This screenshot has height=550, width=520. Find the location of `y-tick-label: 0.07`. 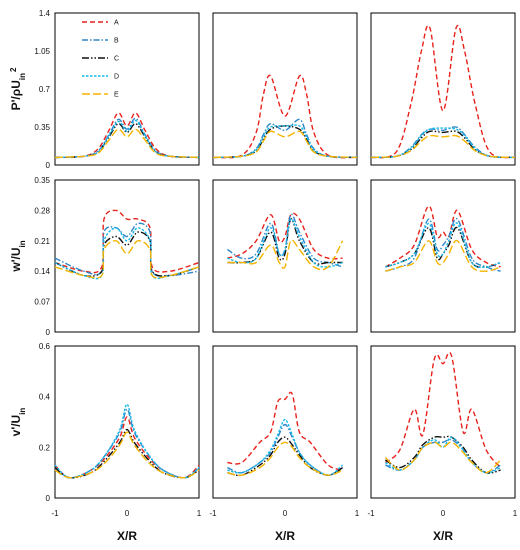

y-tick-label: 0.07 is located at coordinates (42, 302).